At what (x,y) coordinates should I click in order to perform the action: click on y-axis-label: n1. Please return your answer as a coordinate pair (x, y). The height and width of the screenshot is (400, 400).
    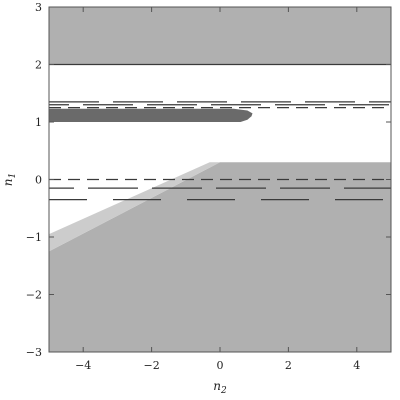
    Looking at the image, I should click on (9, 179).